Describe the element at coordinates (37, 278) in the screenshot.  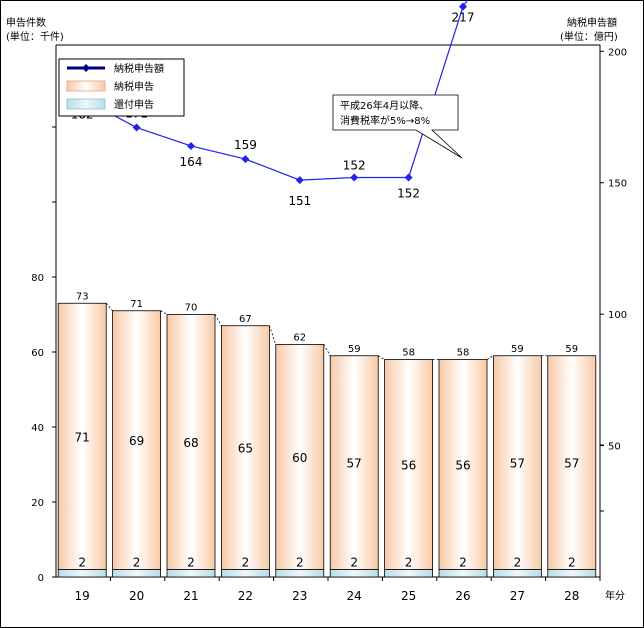
I see `left-tick-label: 80` at that location.